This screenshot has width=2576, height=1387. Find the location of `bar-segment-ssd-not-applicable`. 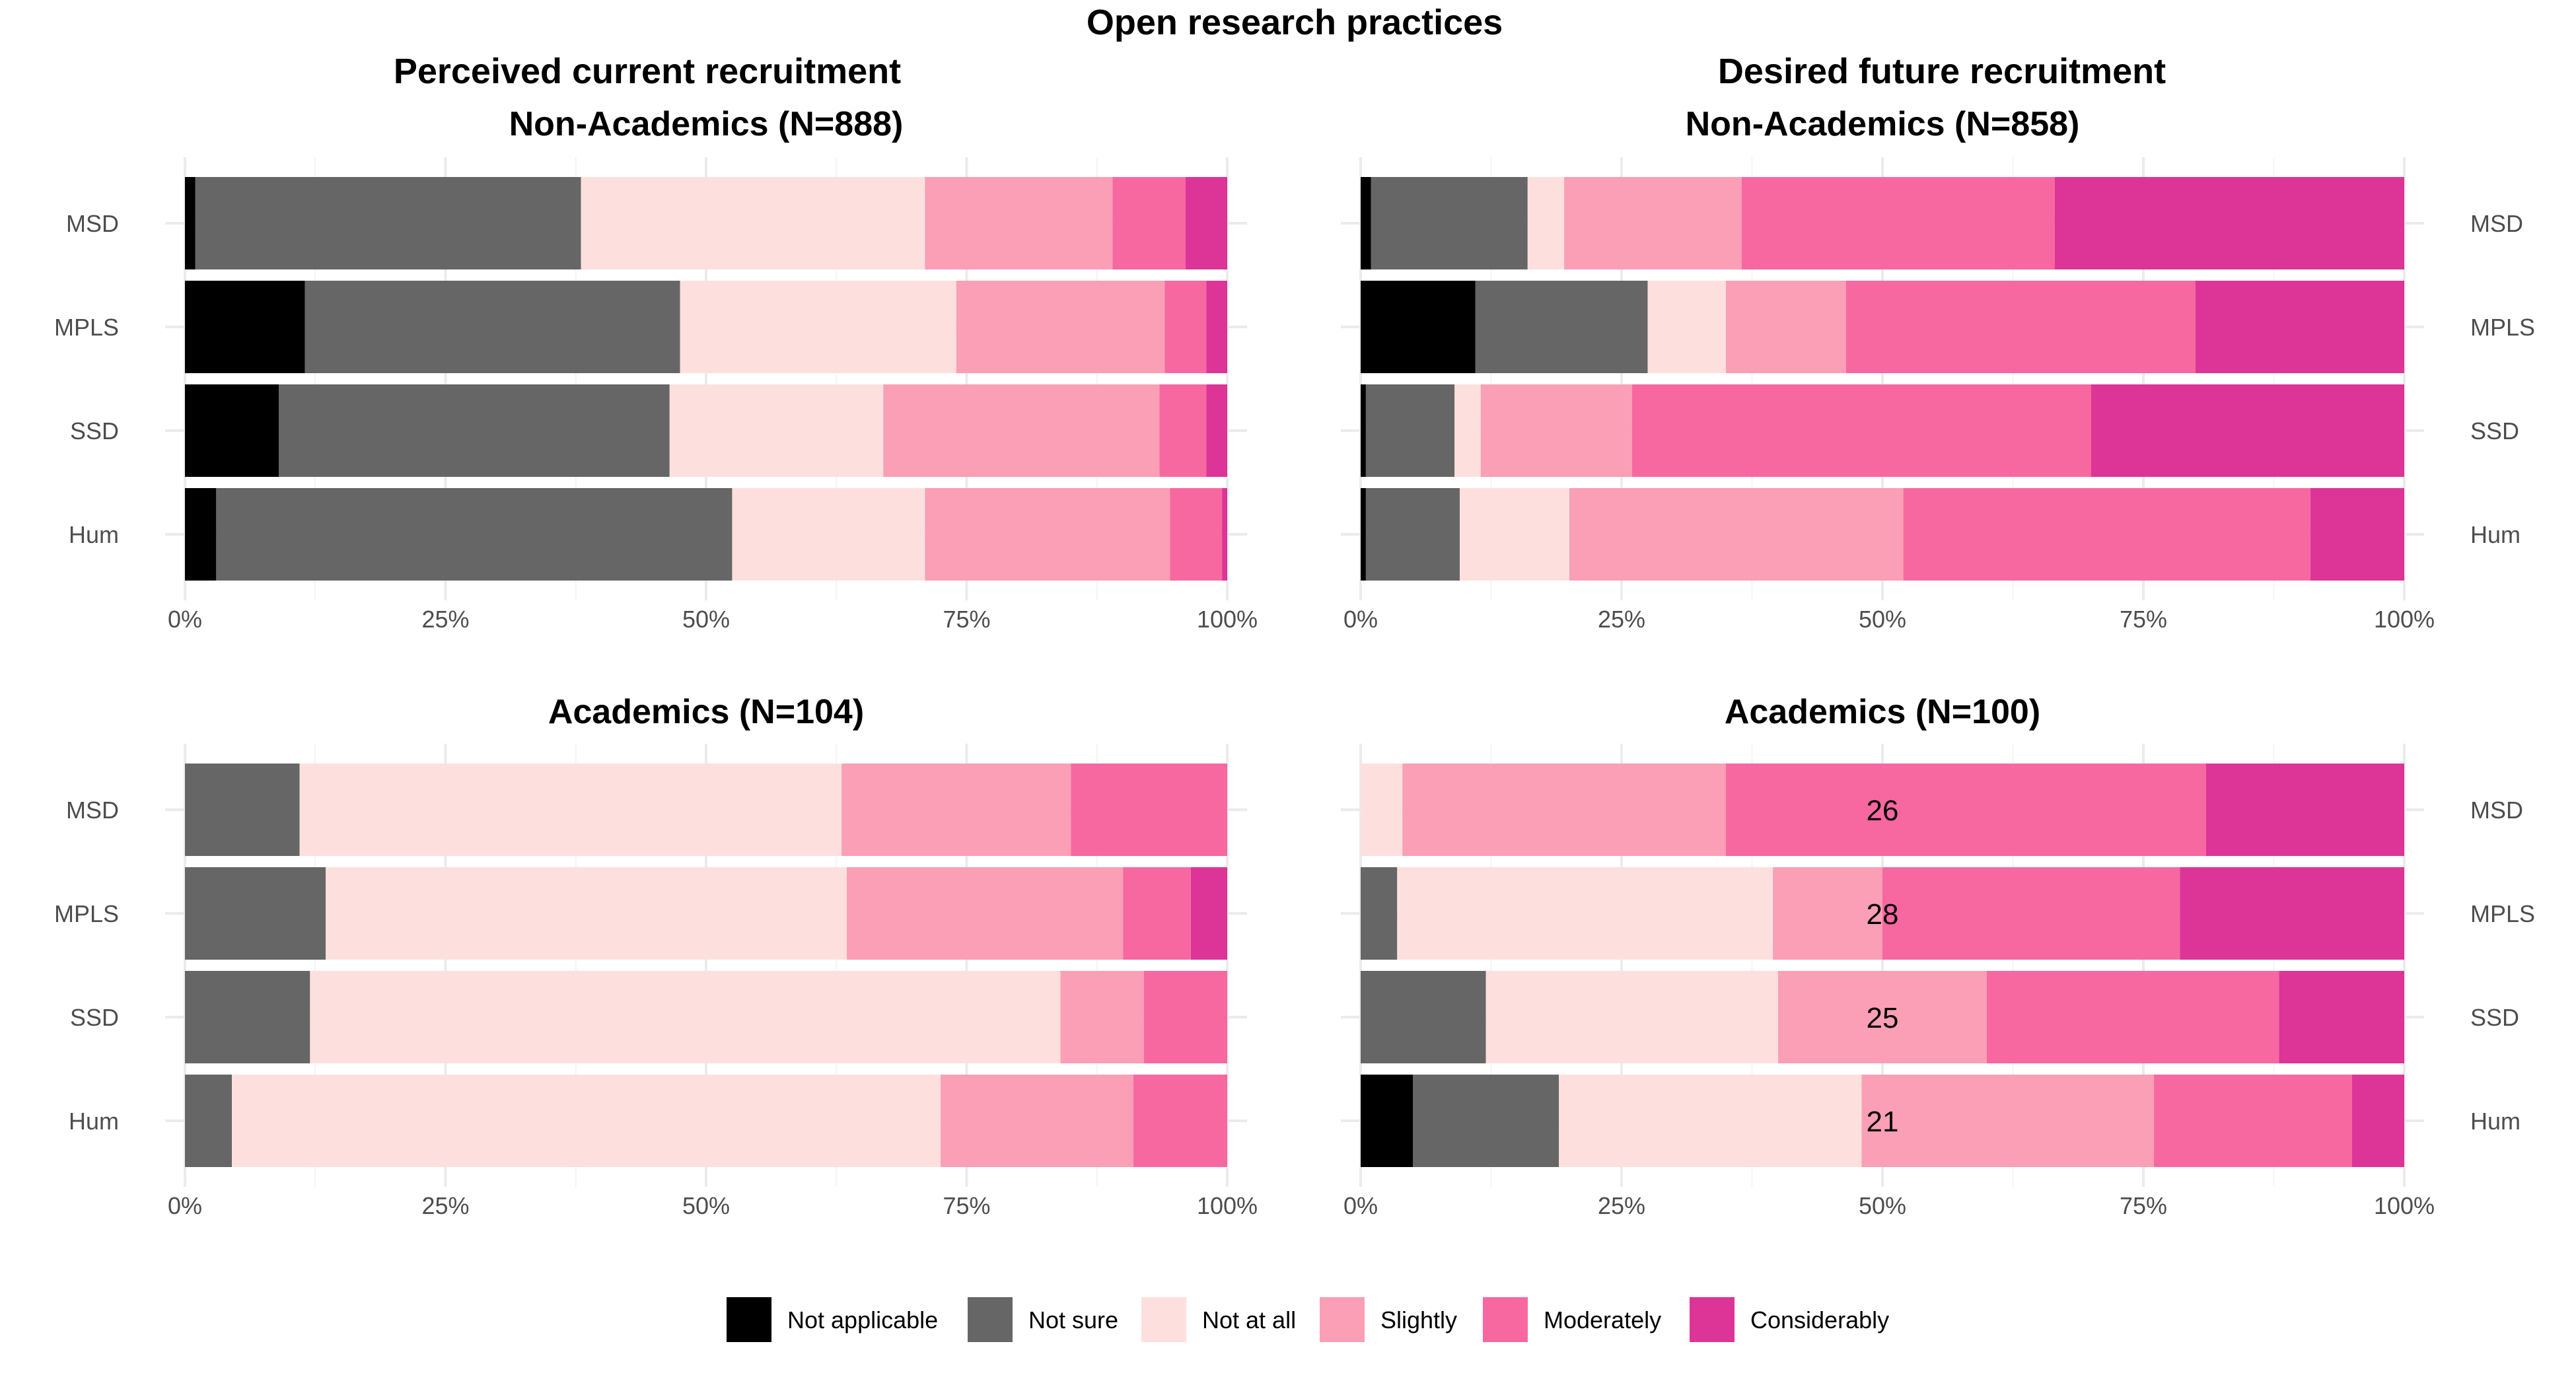

bar-segment-ssd-not-applicable is located at coordinates (1363, 430).